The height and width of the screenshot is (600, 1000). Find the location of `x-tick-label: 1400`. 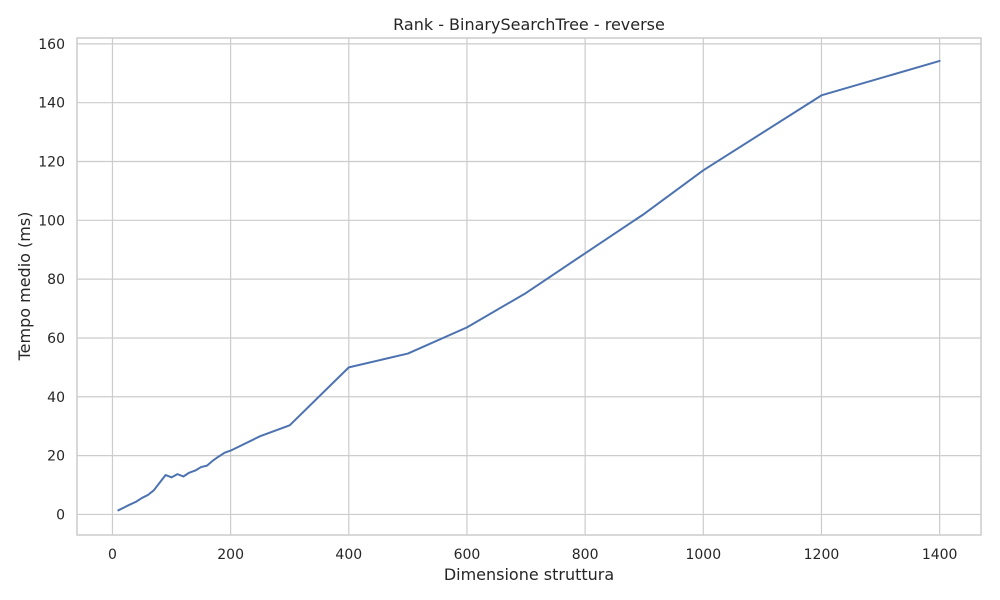

x-tick-label: 1400 is located at coordinates (940, 555).